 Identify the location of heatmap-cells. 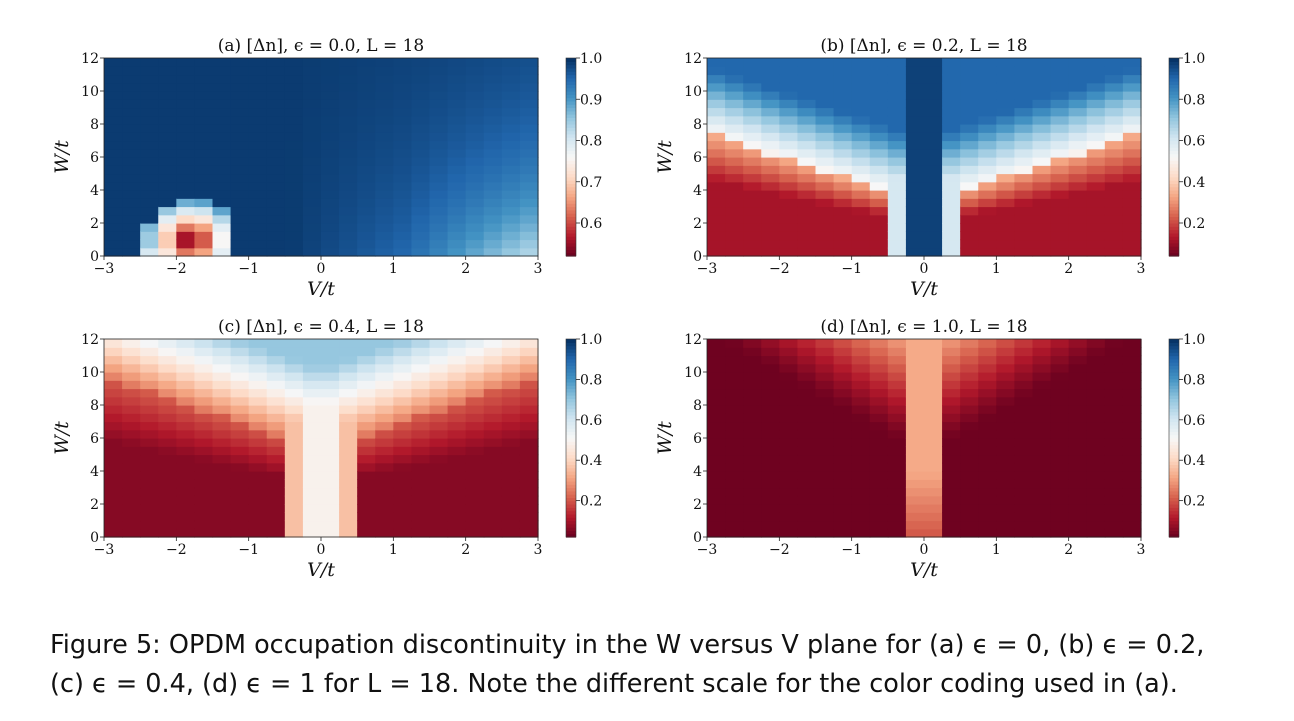
(924, 438).